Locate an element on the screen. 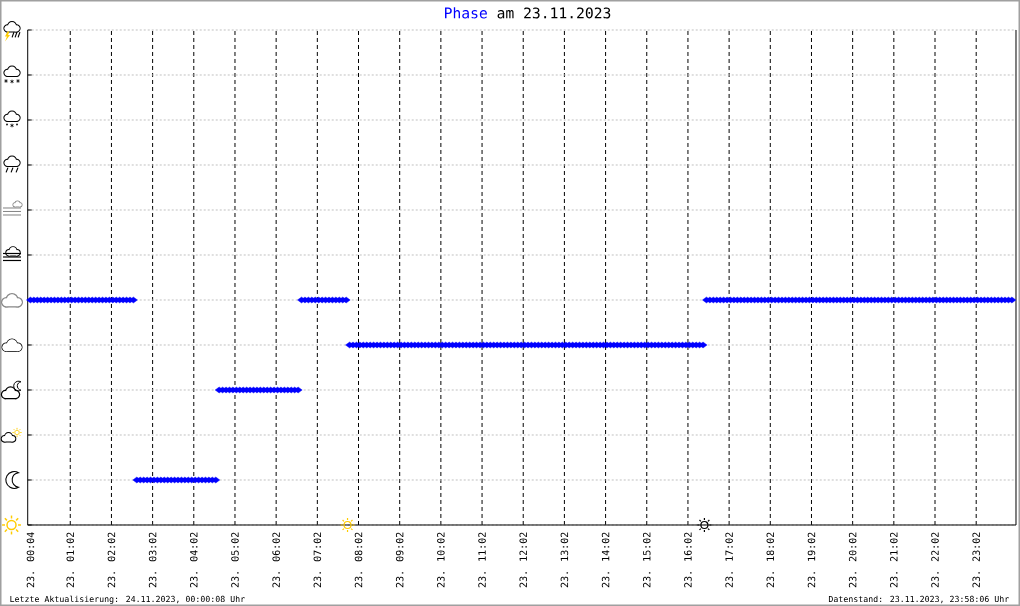  x-tick-label: 23. 05:02 is located at coordinates (235, 560).